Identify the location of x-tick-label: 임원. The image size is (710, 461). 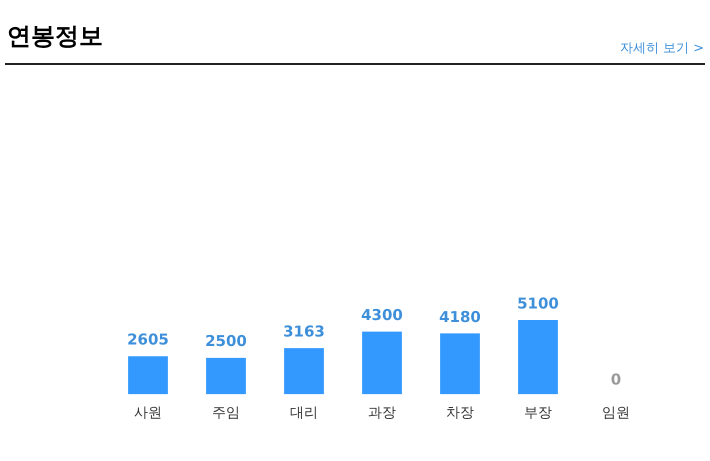
(616, 413).